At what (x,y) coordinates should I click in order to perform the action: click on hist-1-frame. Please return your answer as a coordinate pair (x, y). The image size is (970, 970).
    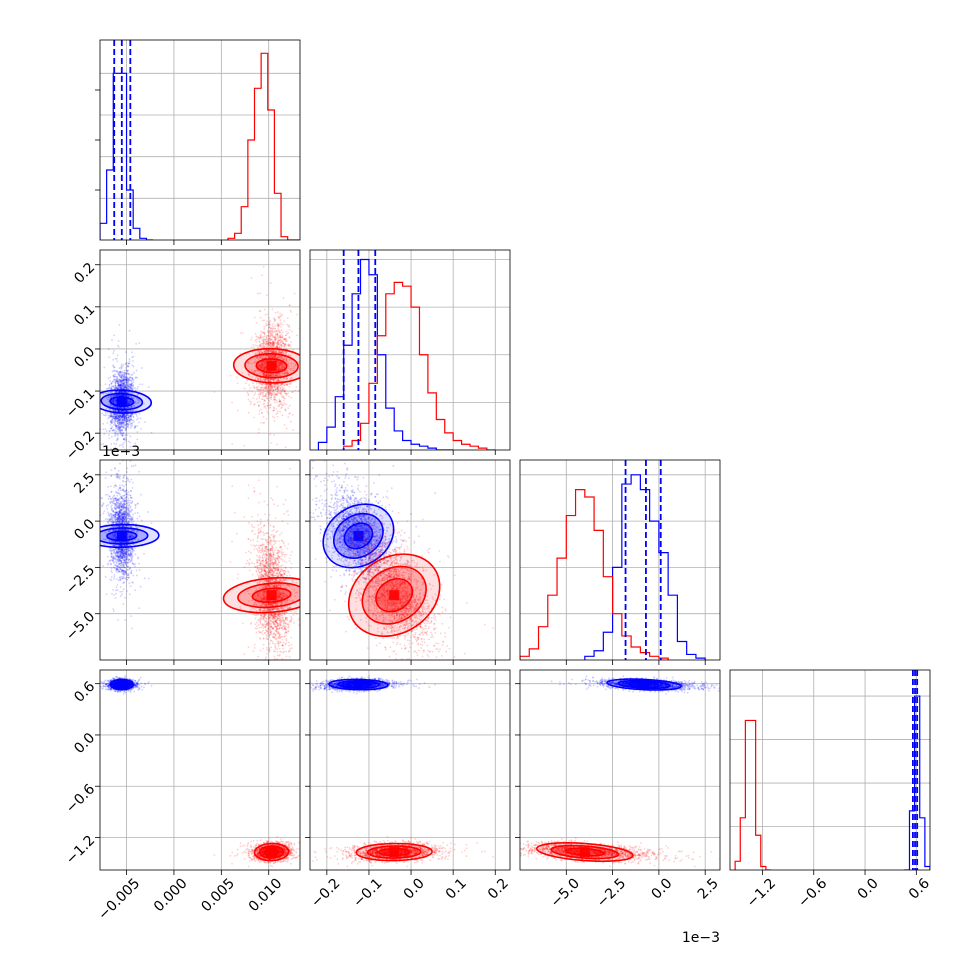
    Looking at the image, I should click on (410, 350).